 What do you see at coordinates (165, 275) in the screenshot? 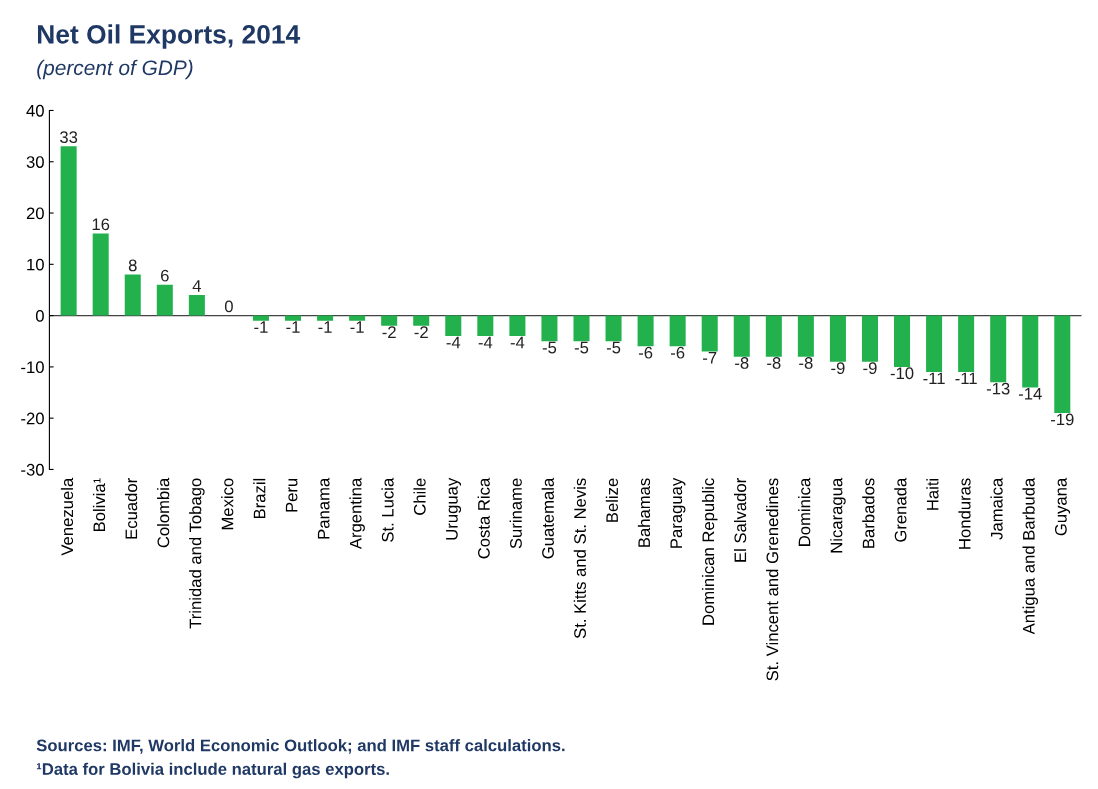
I see `data-label: 6` at bounding box center [165, 275].